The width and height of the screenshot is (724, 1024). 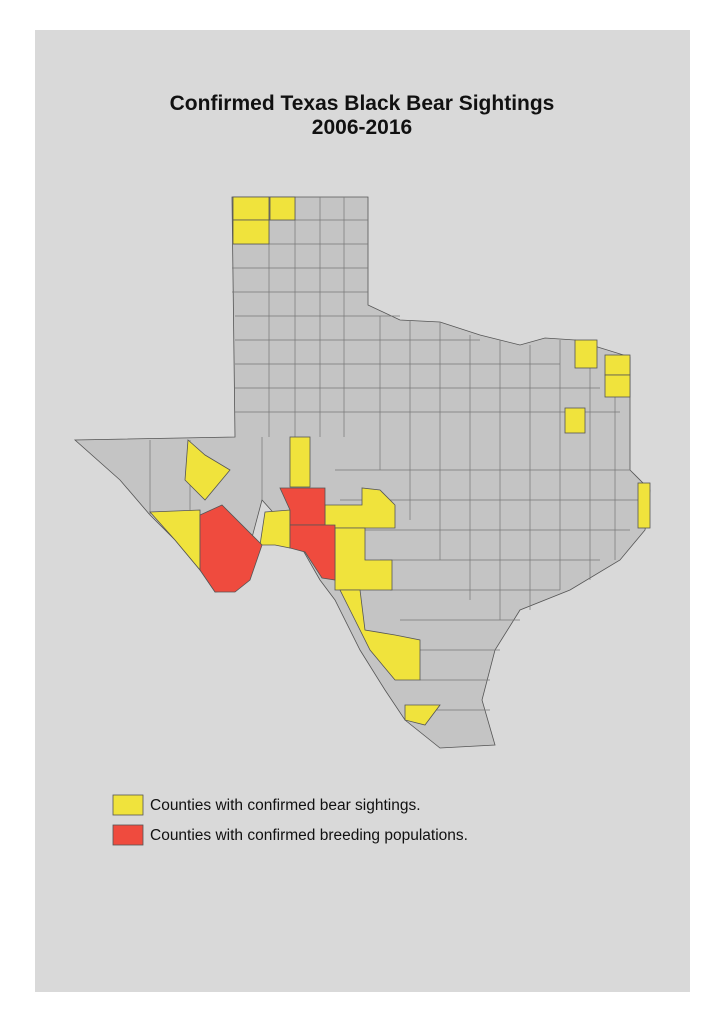 I want to click on breeding-counties, so click(x=267, y=540).